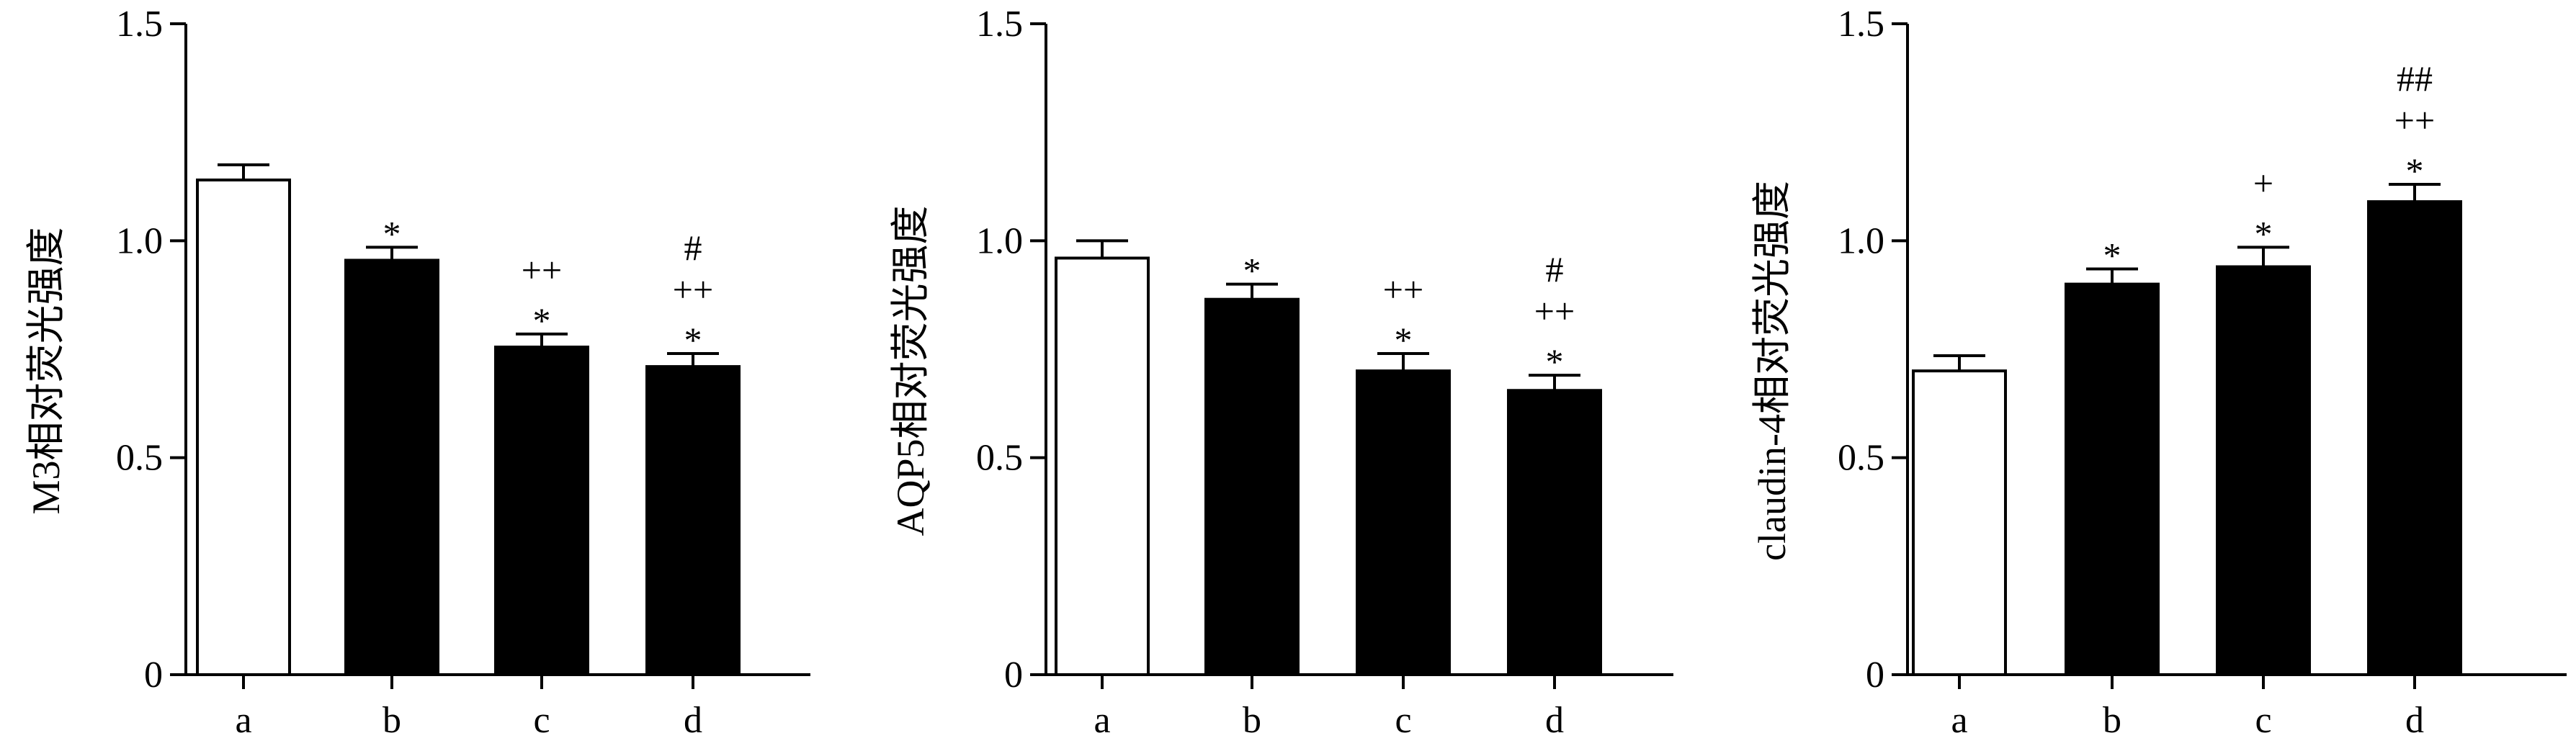  What do you see at coordinates (1772, 371) in the screenshot?
I see `y-axis-label: claudin-4相对荧光强度` at bounding box center [1772, 371].